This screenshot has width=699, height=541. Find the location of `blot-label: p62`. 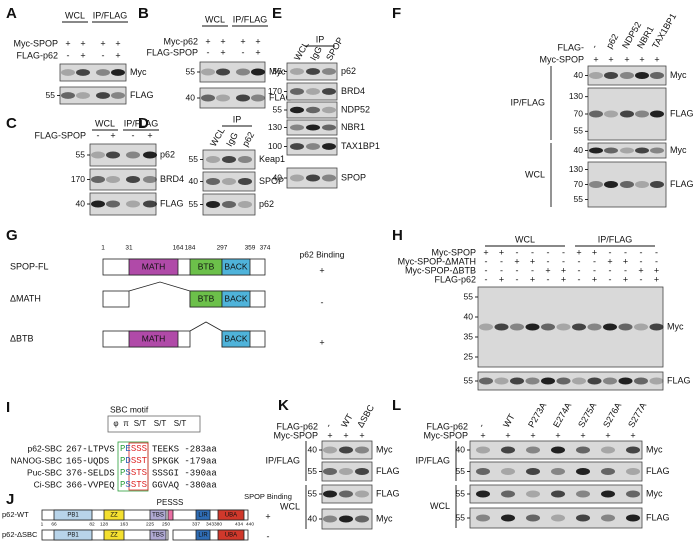

blot-label: p62 is located at coordinates (266, 204).